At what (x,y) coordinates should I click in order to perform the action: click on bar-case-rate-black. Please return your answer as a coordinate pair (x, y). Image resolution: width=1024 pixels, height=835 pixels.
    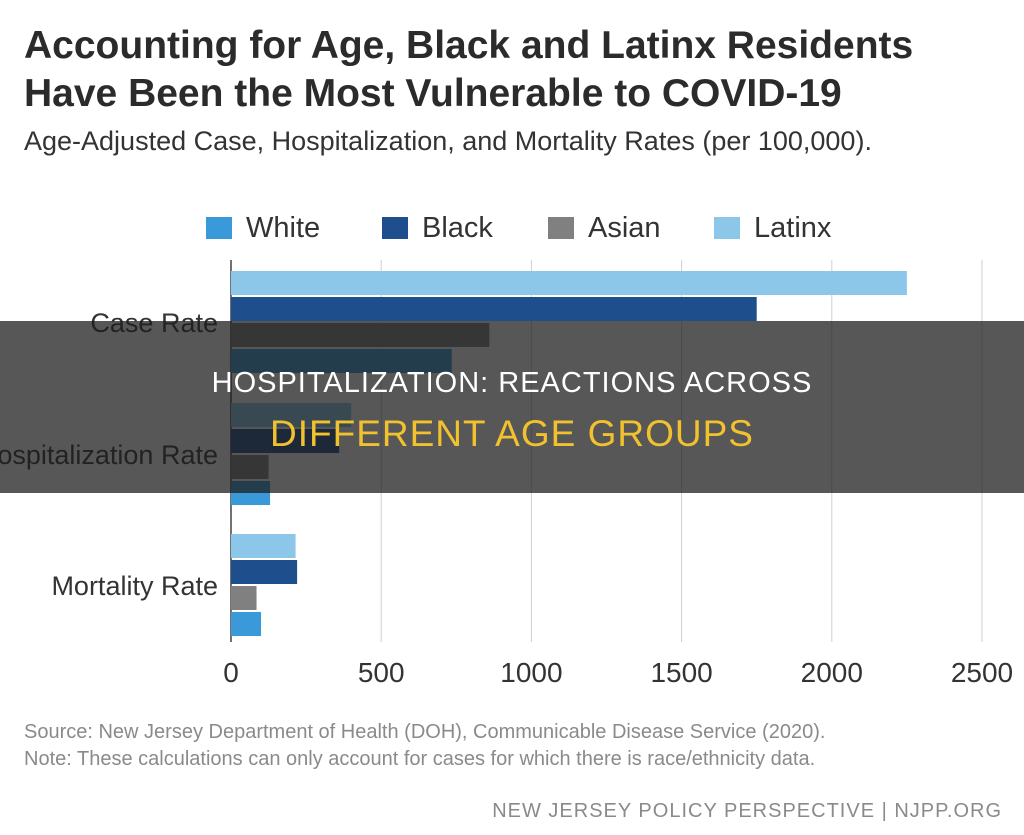
    Looking at the image, I should click on (494, 309).